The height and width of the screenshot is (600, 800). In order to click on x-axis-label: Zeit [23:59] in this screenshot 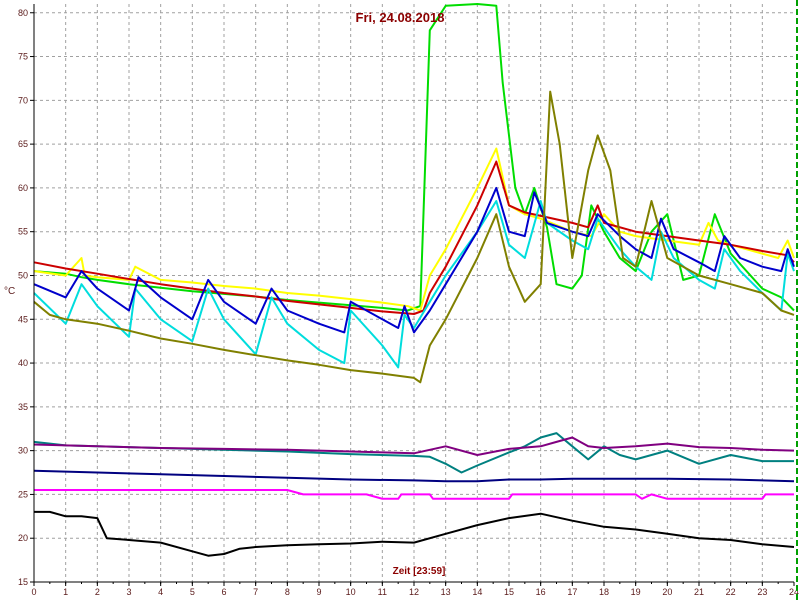, I will do `click(419, 571)`.